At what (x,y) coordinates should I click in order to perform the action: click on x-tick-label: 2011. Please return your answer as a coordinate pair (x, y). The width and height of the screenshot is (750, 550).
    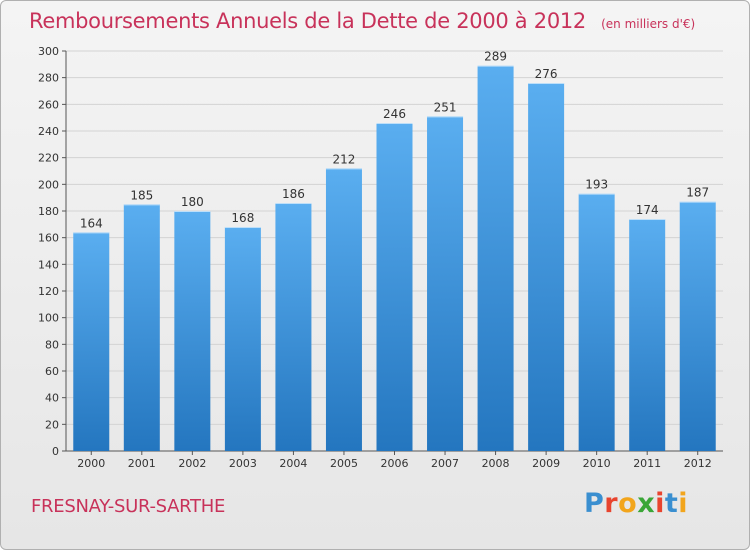
    Looking at the image, I should click on (647, 463).